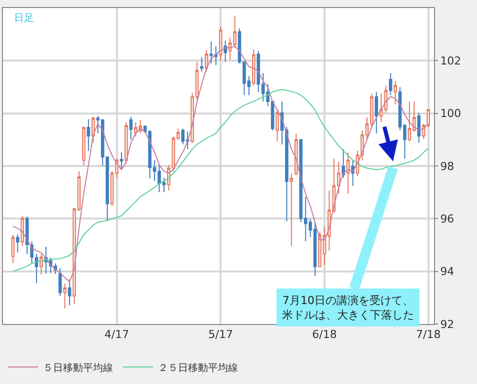 The height and width of the screenshot is (384, 477). Describe the element at coordinates (78, 368) in the screenshot. I see `legend-label: ５日移動平均線` at that location.